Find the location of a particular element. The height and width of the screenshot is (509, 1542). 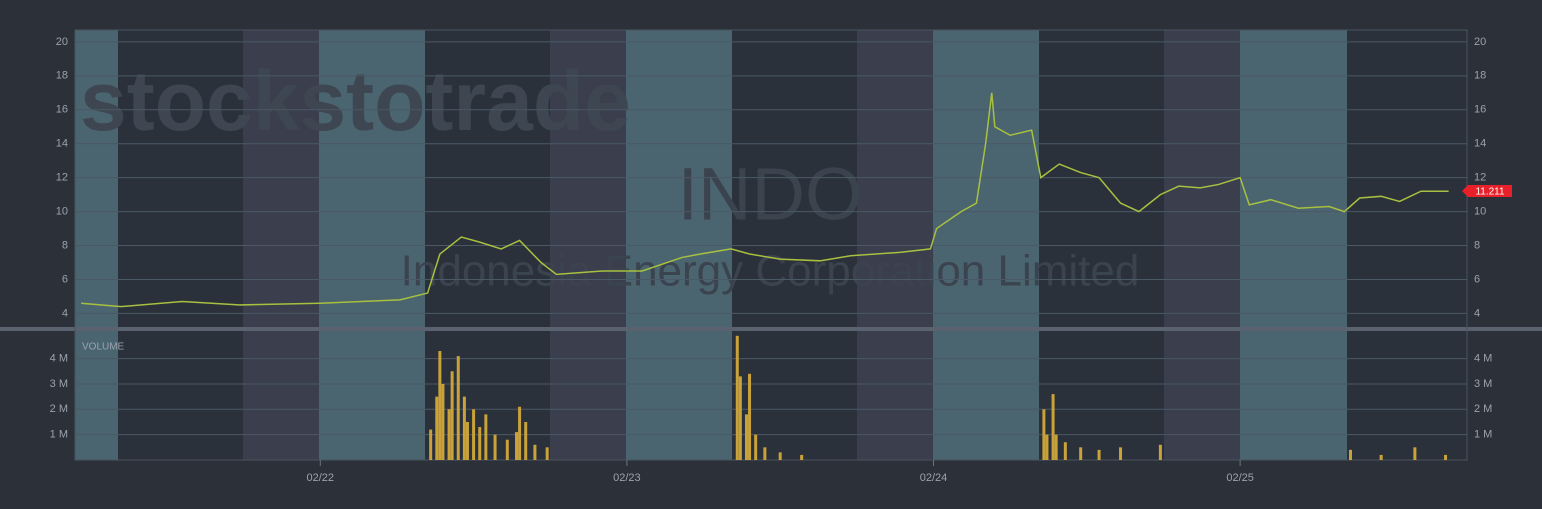

y-tick-label-right: 2 M is located at coordinates (1483, 409).